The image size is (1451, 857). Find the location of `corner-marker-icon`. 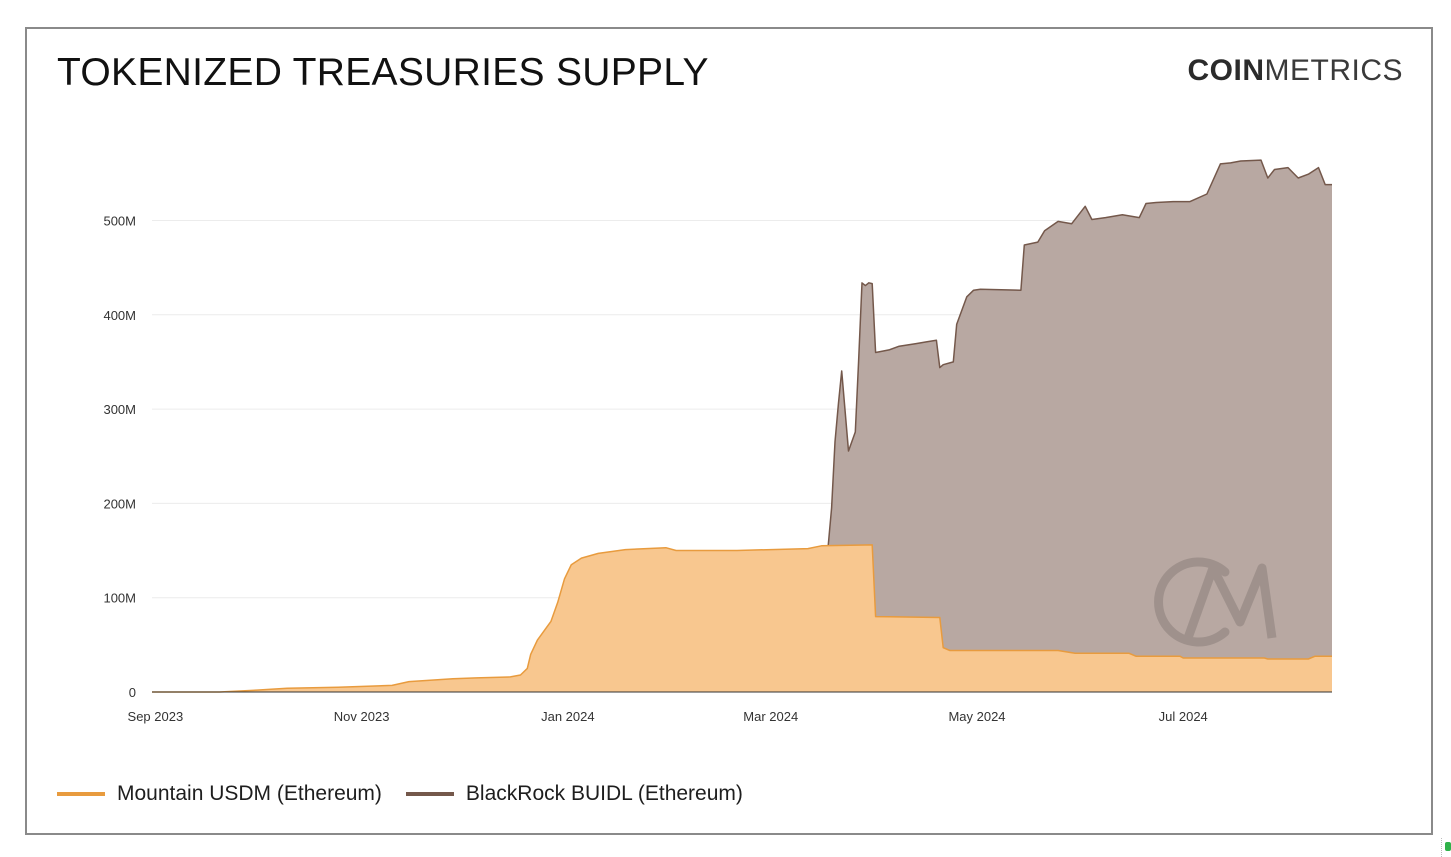

corner-marker-icon is located at coordinates (1448, 846).